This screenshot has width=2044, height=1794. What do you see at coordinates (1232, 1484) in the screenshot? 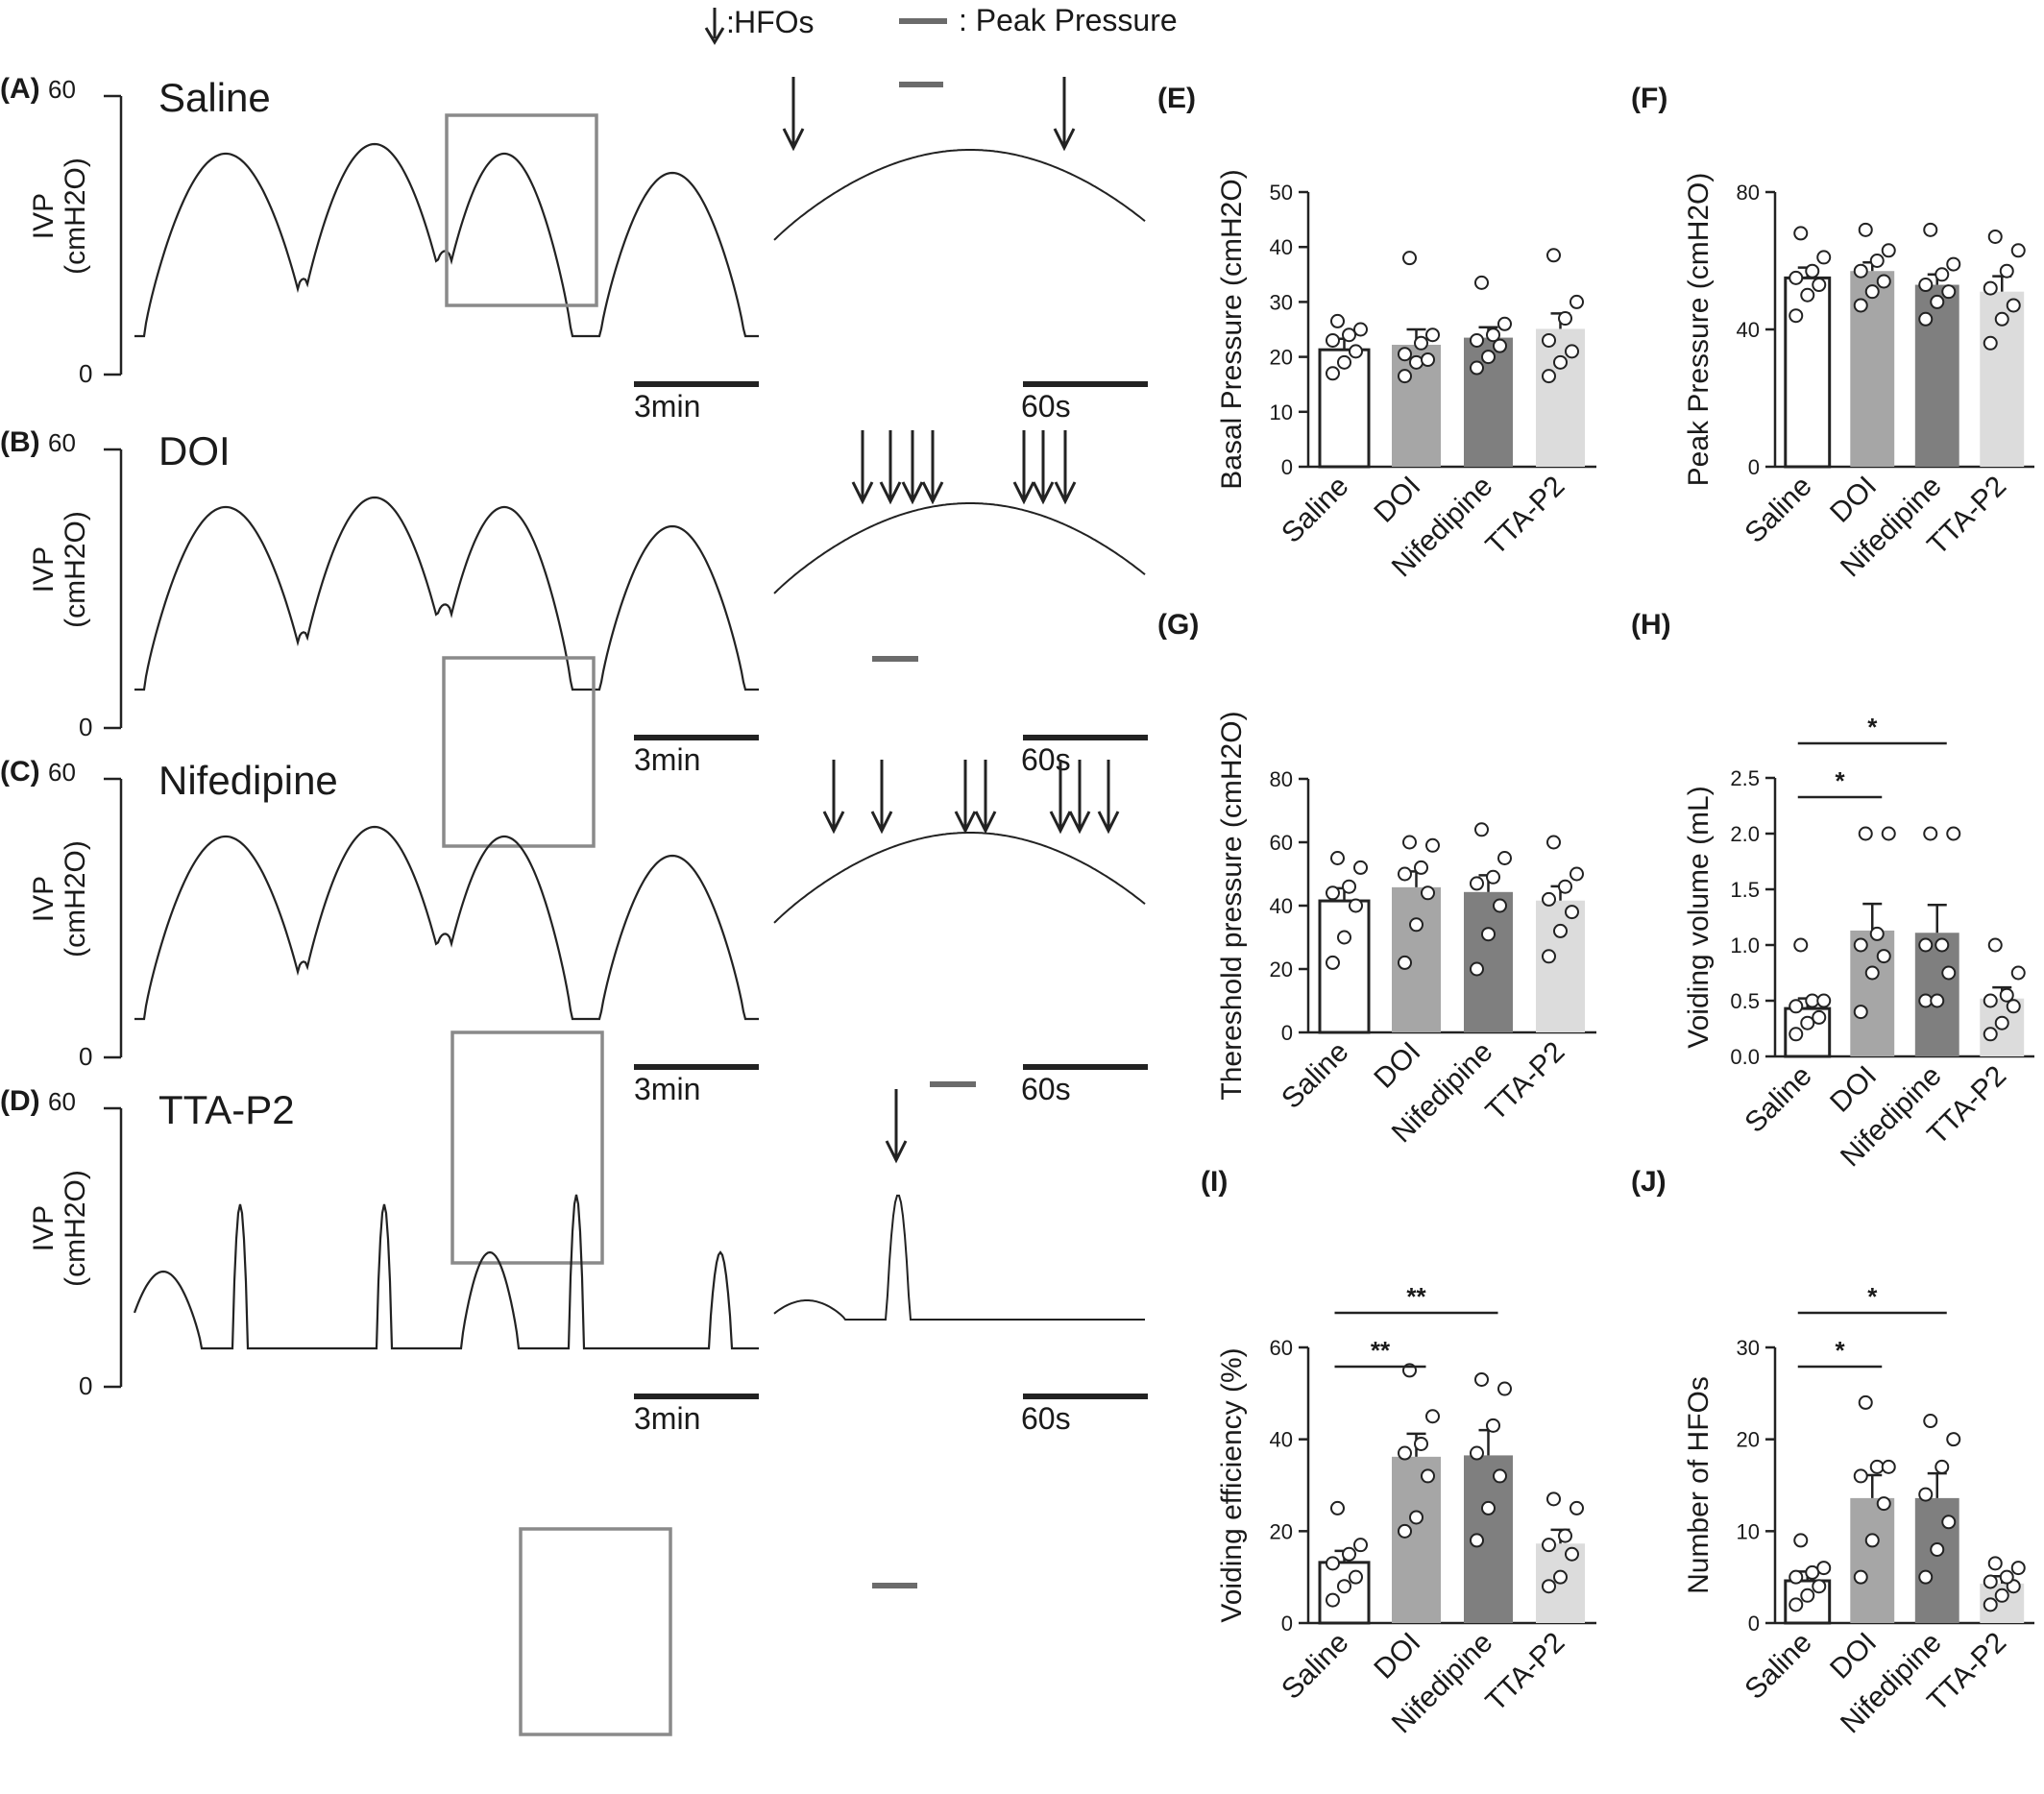
I see `y-axis-label: Voiding efficiency (%)` at bounding box center [1232, 1484].